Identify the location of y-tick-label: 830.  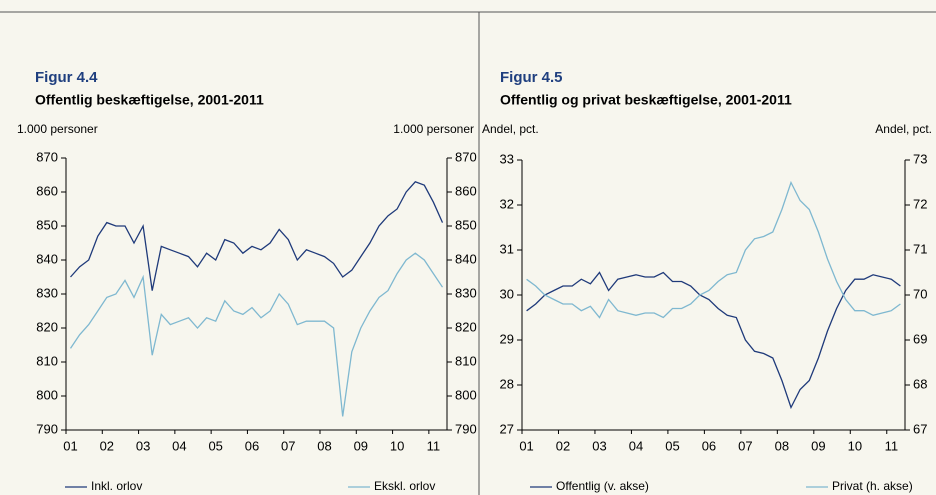
(47, 292).